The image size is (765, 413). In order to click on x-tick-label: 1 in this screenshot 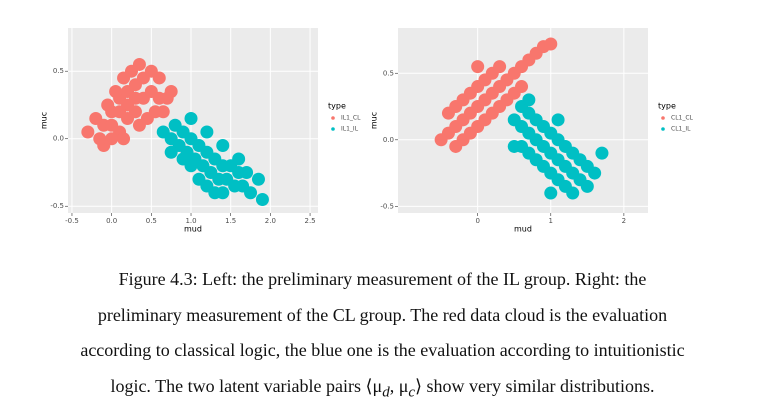, I will do `click(551, 221)`.